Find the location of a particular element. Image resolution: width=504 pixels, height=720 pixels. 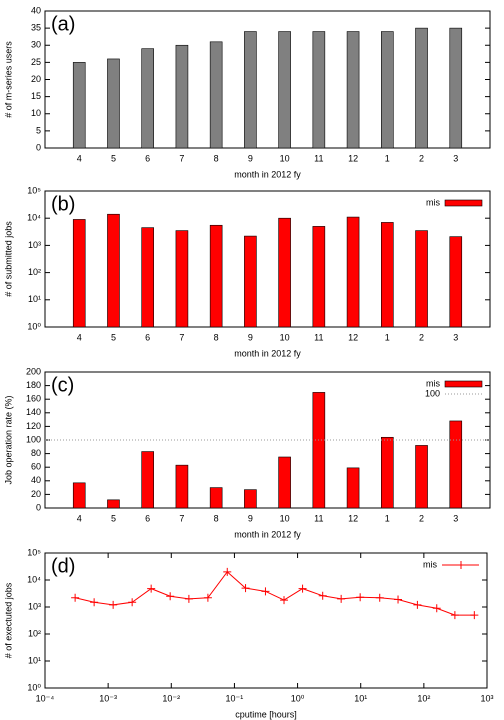

y-tick-label: 80 is located at coordinates (36, 453).